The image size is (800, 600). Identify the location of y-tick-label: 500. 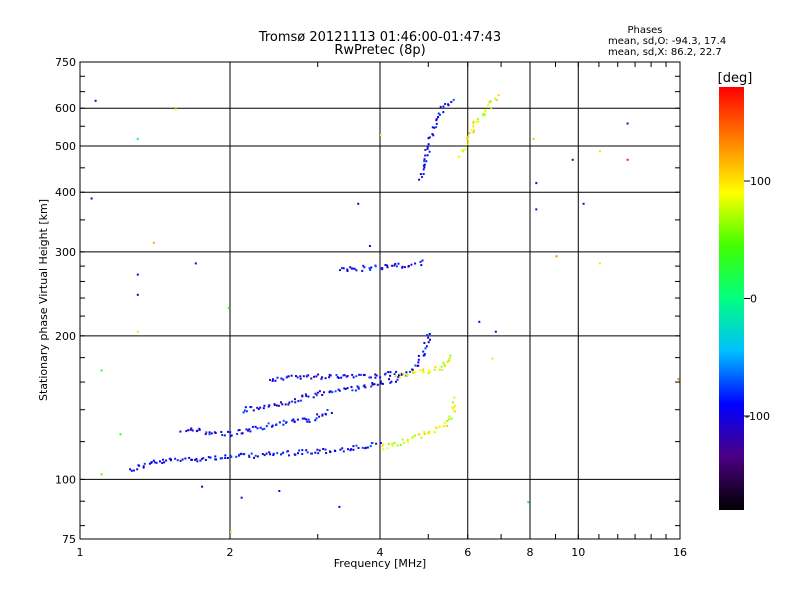
(65, 146).